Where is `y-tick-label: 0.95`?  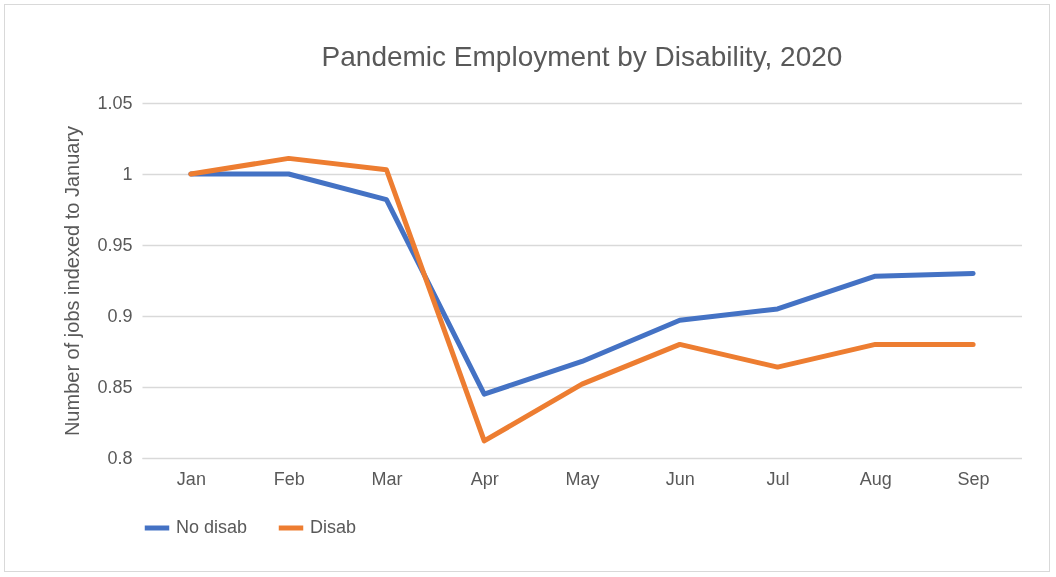
y-tick-label: 0.95 is located at coordinates (115, 244).